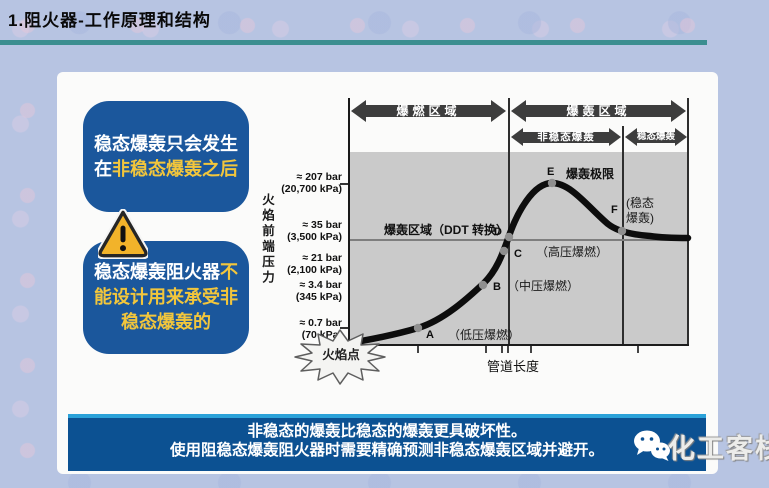 The width and height of the screenshot is (769, 488). I want to click on point-B-label: B, so click(497, 287).